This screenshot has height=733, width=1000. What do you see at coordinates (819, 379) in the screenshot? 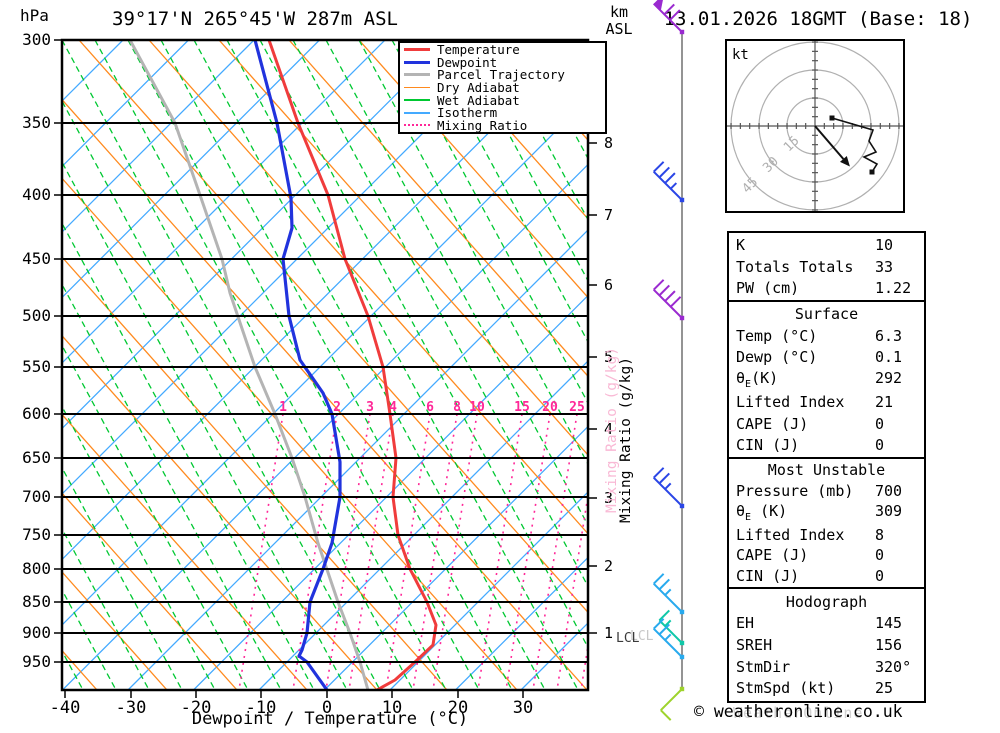
I see `table-row: θE(K) 292` at bounding box center [819, 379].